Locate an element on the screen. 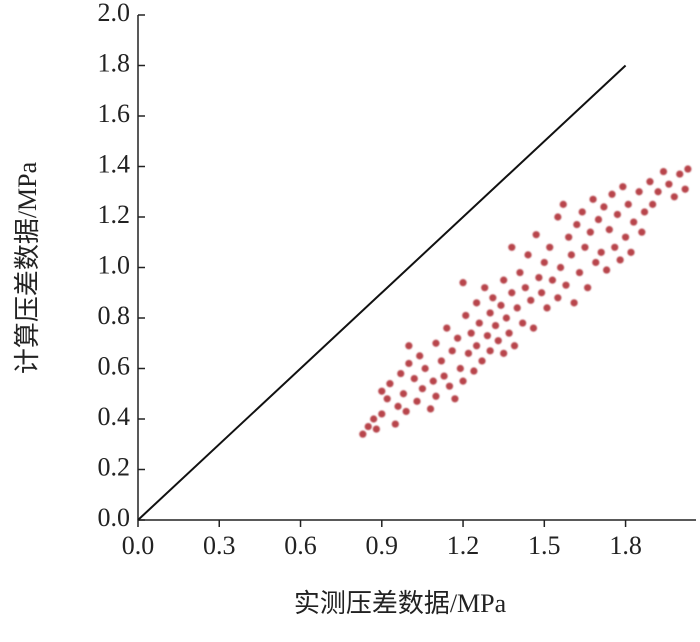  x-tick-label: 0.9 is located at coordinates (382, 545).